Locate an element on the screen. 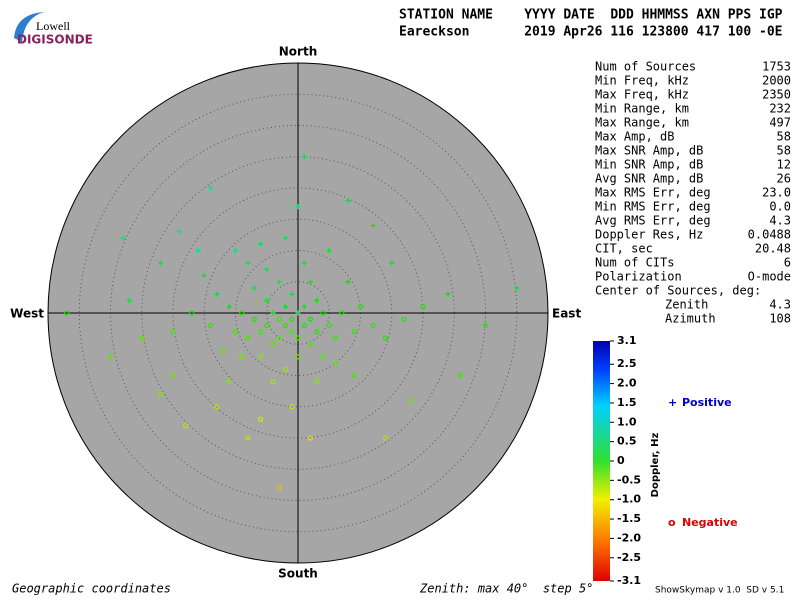 The height and width of the screenshot is (600, 800). stat-value: 0.0488 is located at coordinates (769, 235).